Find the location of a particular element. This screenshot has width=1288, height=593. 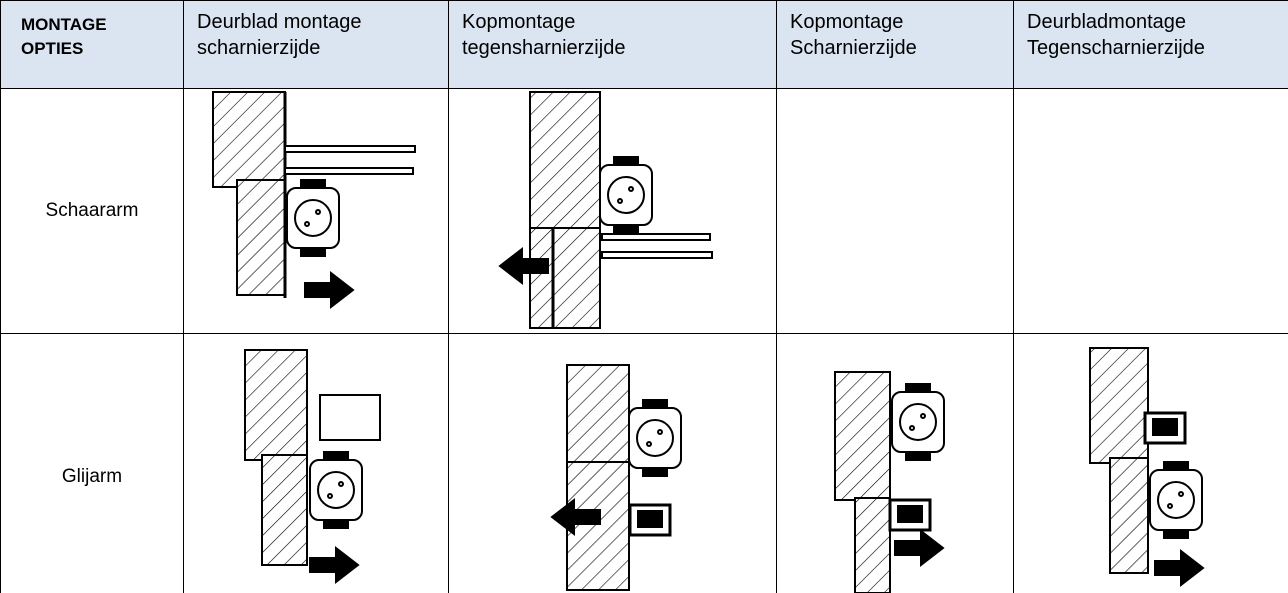

header-text: Tegenscharnierzijde is located at coordinates (1116, 48).